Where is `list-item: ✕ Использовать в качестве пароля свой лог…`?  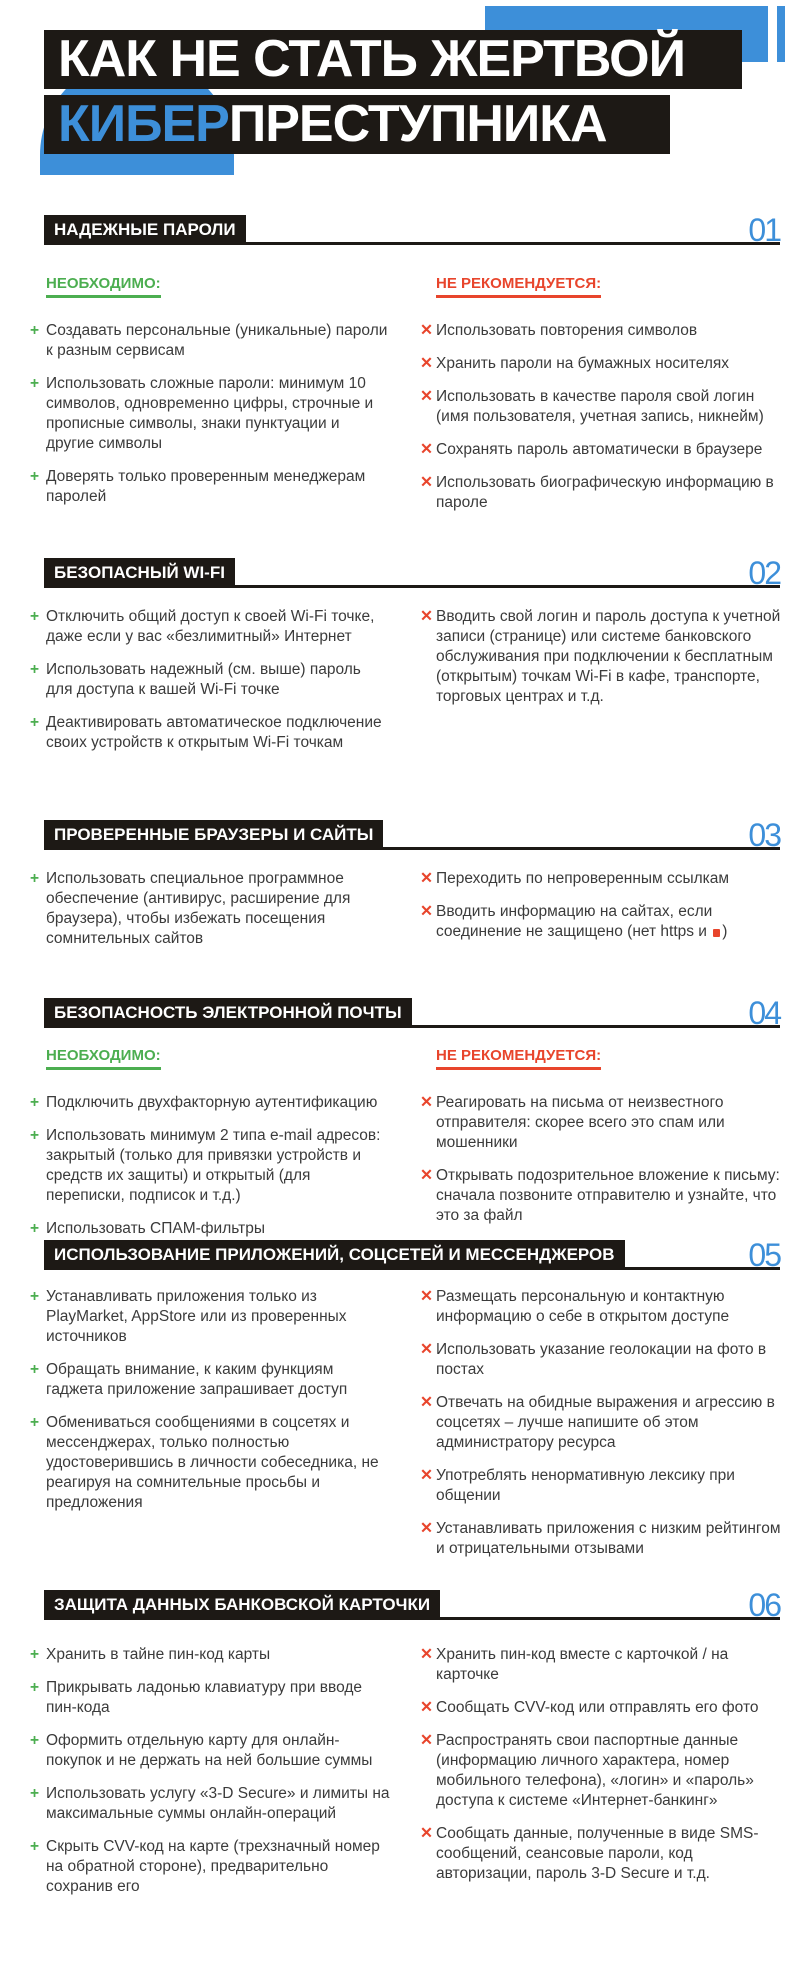 list-item: ✕ Использовать в качестве пароля свой лог… is located at coordinates (605, 407).